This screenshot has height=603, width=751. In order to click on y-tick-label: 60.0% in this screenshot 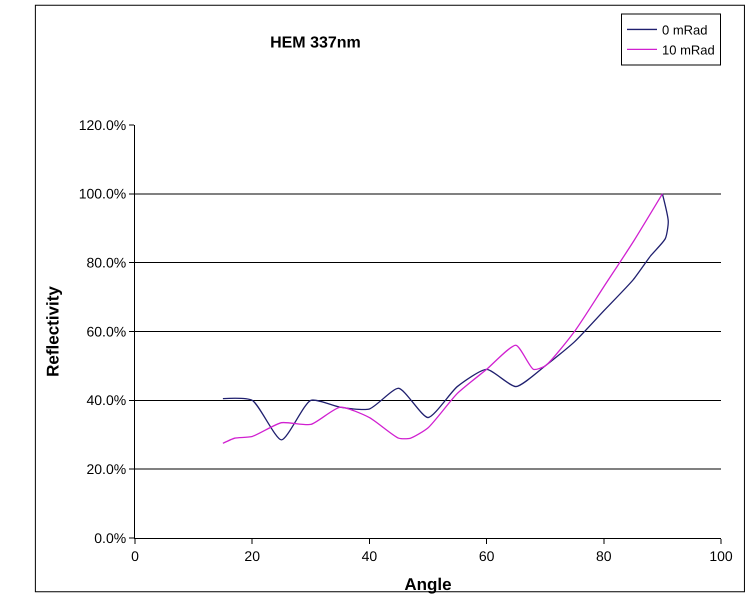, I will do `click(106, 331)`.